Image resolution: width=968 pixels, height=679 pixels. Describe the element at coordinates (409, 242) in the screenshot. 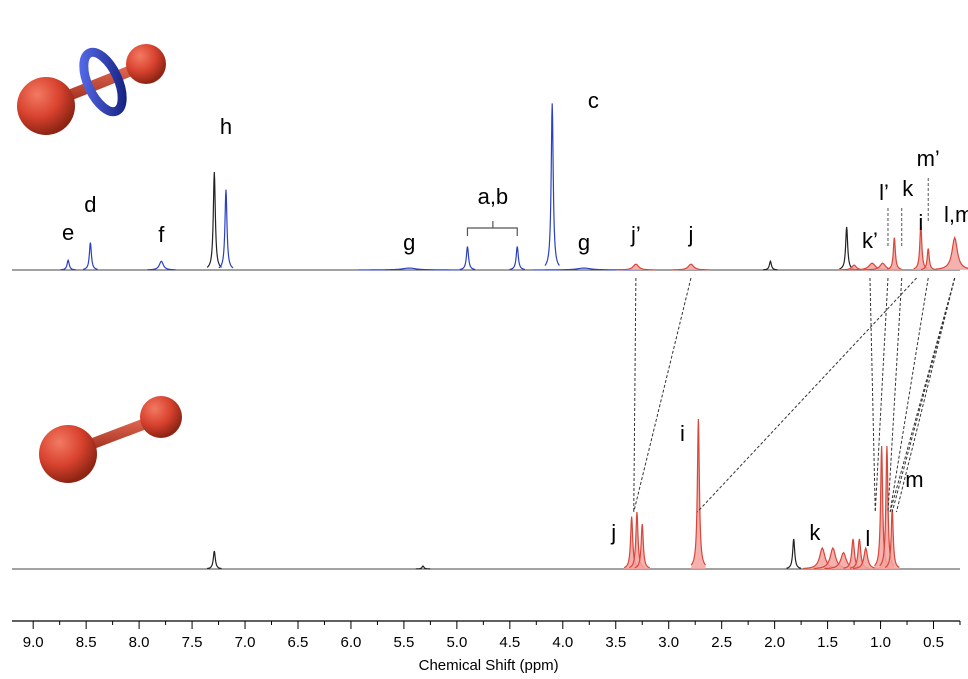

I see `peak-label-4: g` at that location.